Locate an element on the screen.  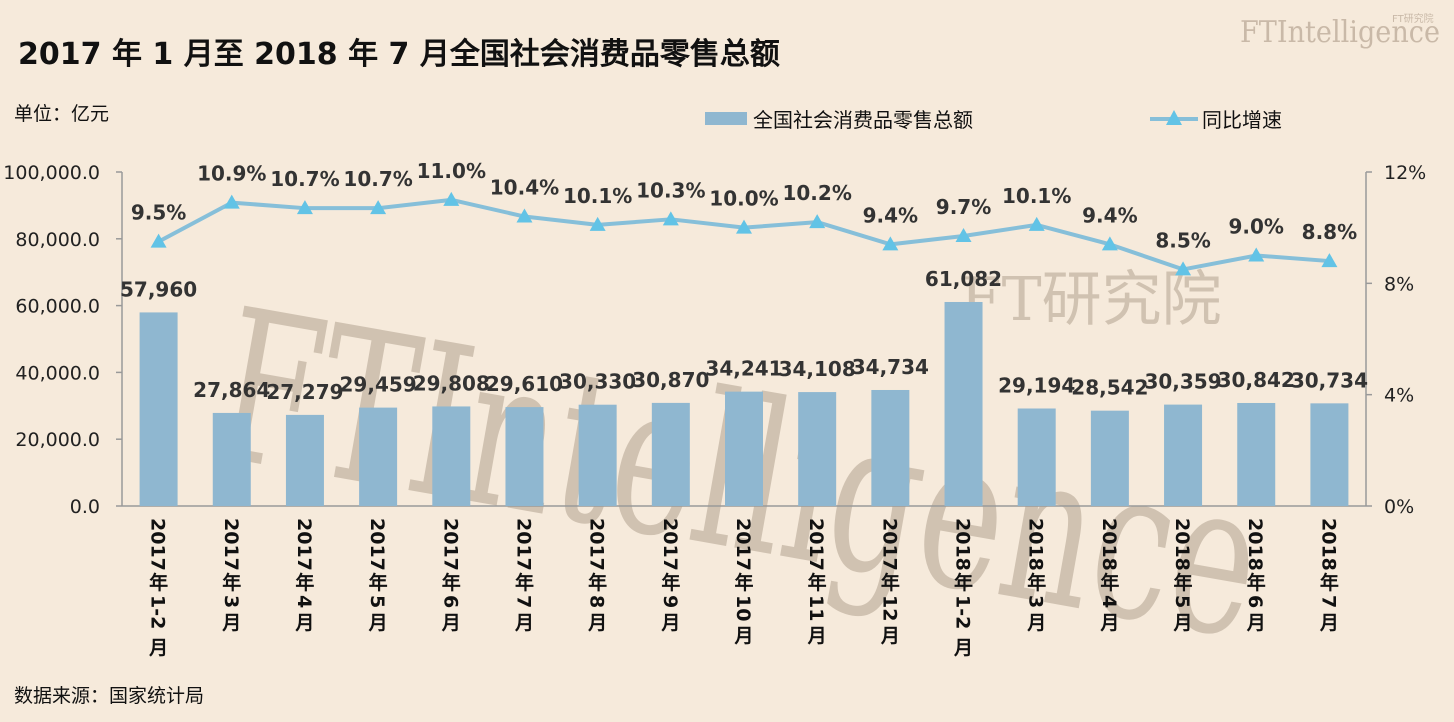
y-left-tick-label: 80,000.0 is located at coordinates (57, 240).